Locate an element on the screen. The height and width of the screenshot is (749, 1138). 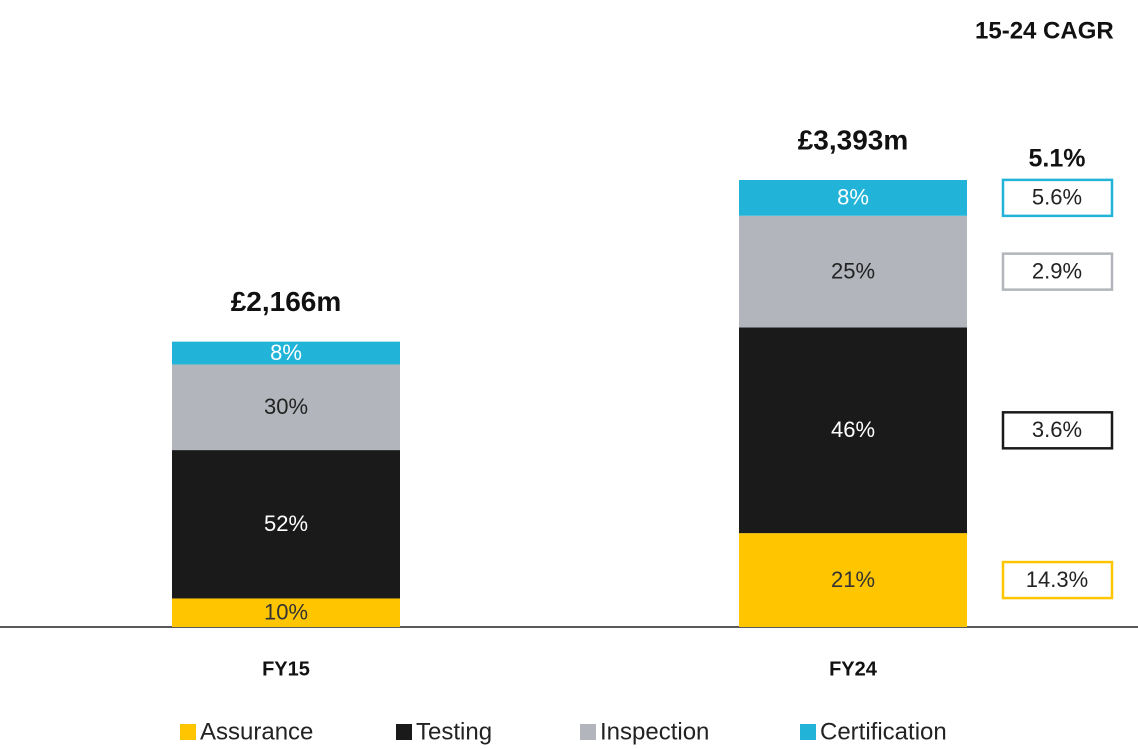
segment-label: 21% is located at coordinates (853, 579).